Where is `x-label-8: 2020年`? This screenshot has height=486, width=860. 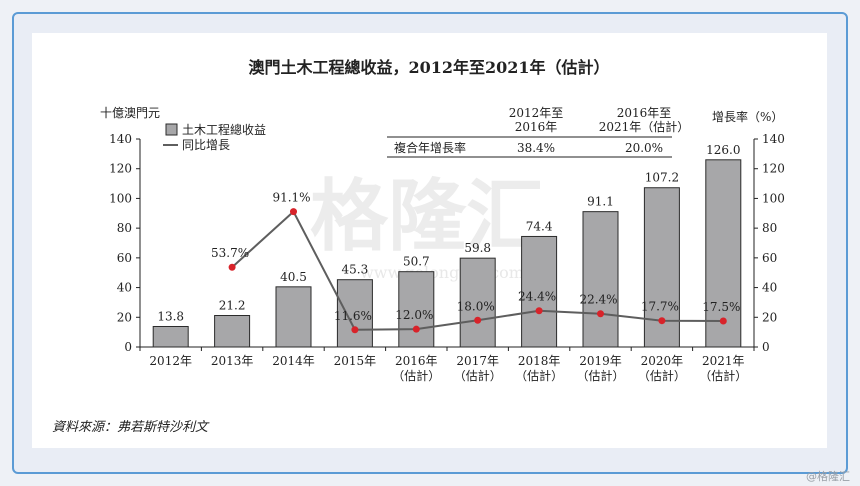 x-label-8: 2020年 is located at coordinates (662, 361).